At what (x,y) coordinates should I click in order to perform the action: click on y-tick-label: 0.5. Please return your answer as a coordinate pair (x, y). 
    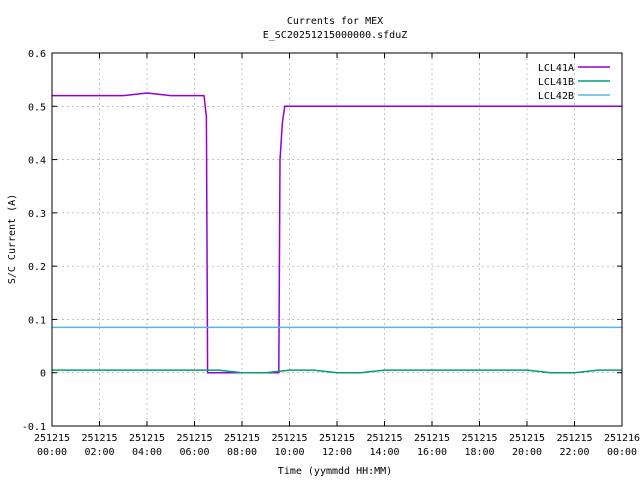
    Looking at the image, I should click on (37, 107).